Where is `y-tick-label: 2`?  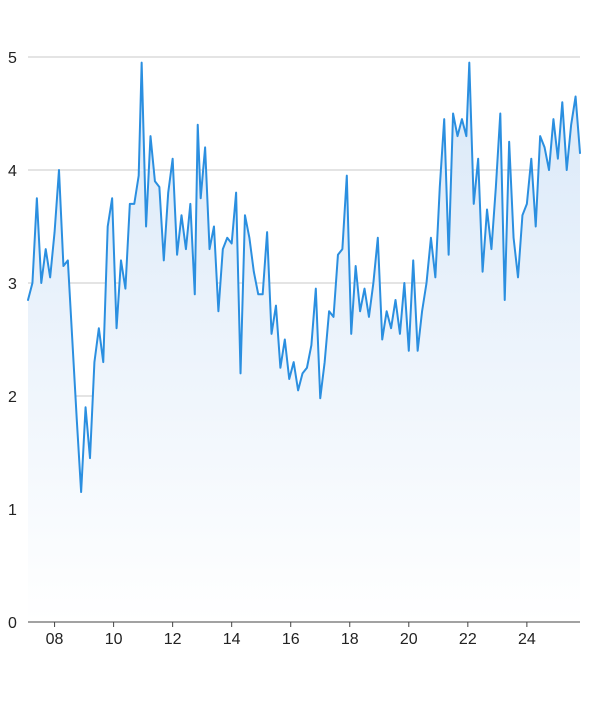 y-tick-label: 2 is located at coordinates (12, 397).